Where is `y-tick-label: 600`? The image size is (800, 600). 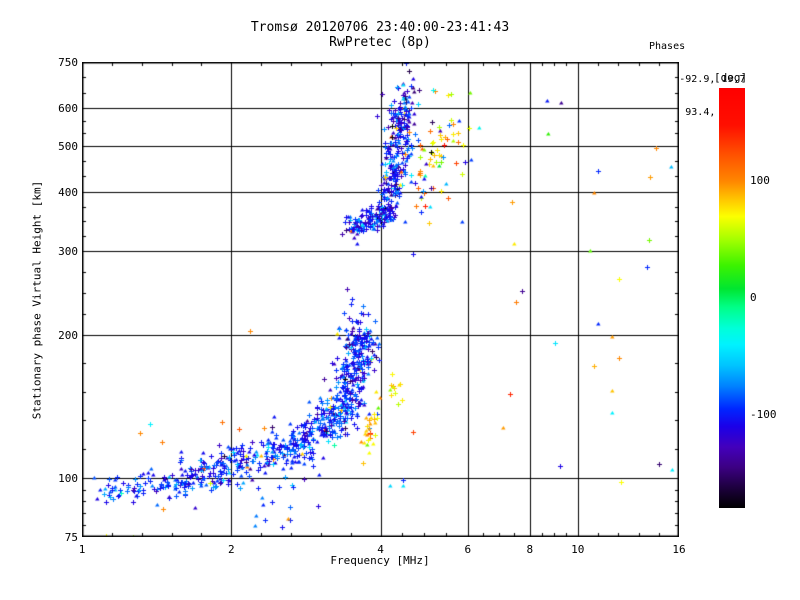 y-tick-label: 600 is located at coordinates (68, 109).